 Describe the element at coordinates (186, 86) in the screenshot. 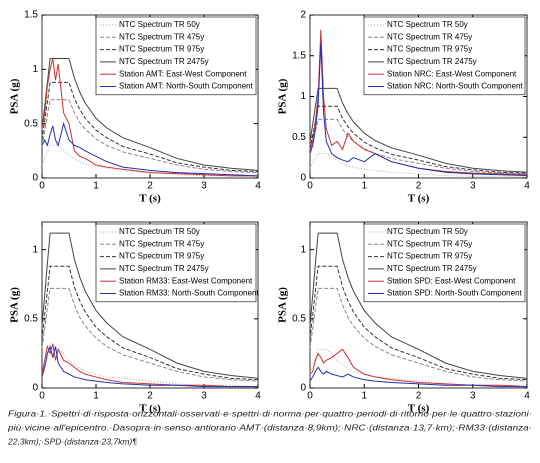

I see `legend-label: Station AMT: North-South Component` at that location.